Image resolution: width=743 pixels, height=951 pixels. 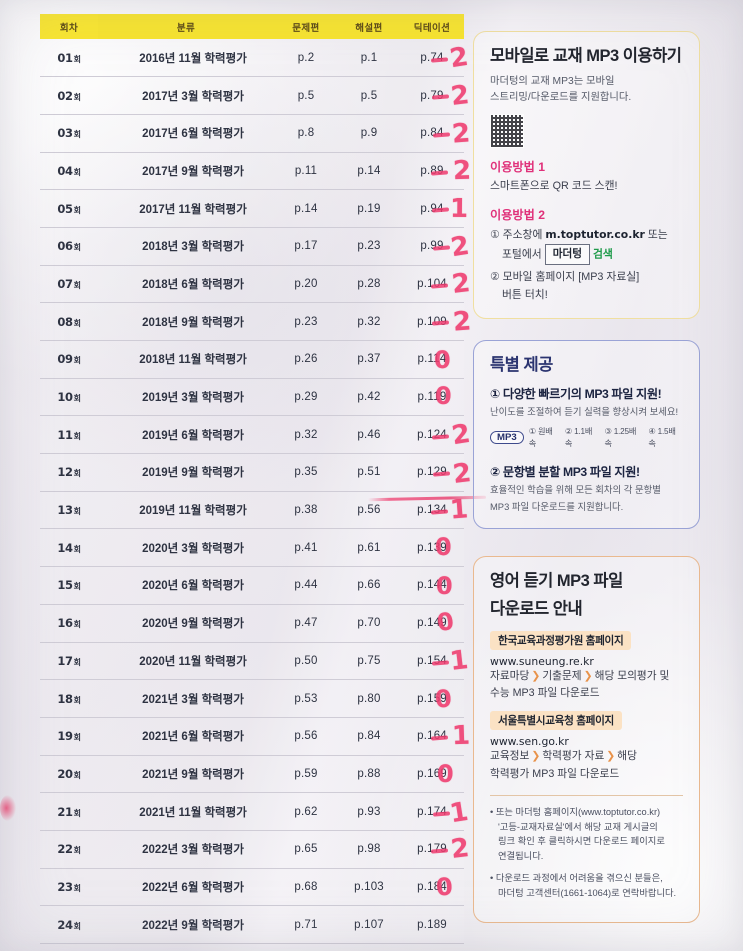 I want to click on step2-address-prefix: ① 주소창에, so click(x=518, y=234).